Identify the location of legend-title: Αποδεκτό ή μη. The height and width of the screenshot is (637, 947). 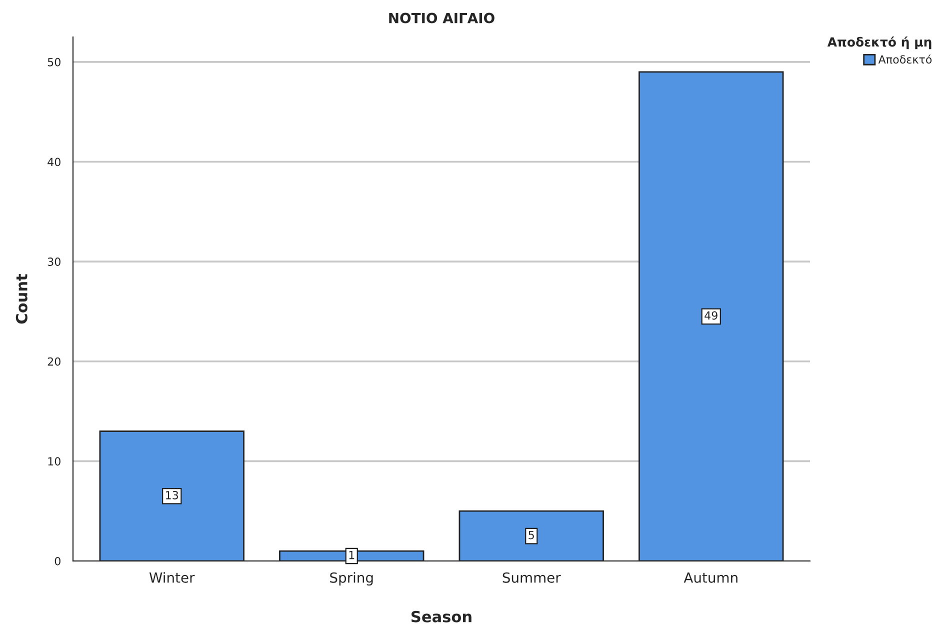
(879, 43).